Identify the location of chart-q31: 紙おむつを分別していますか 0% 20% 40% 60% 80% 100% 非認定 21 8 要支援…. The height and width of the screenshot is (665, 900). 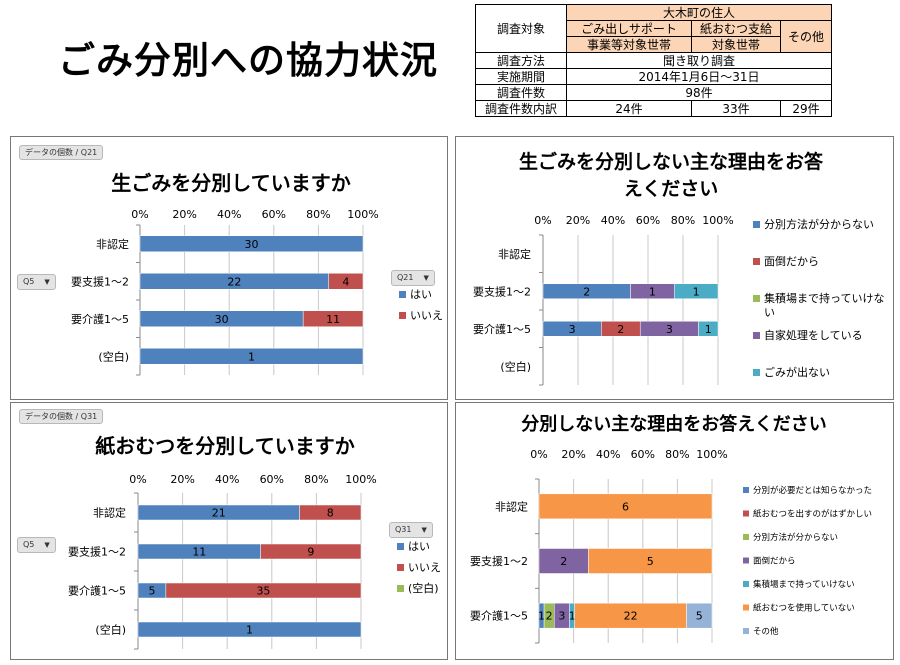
(254, 542).